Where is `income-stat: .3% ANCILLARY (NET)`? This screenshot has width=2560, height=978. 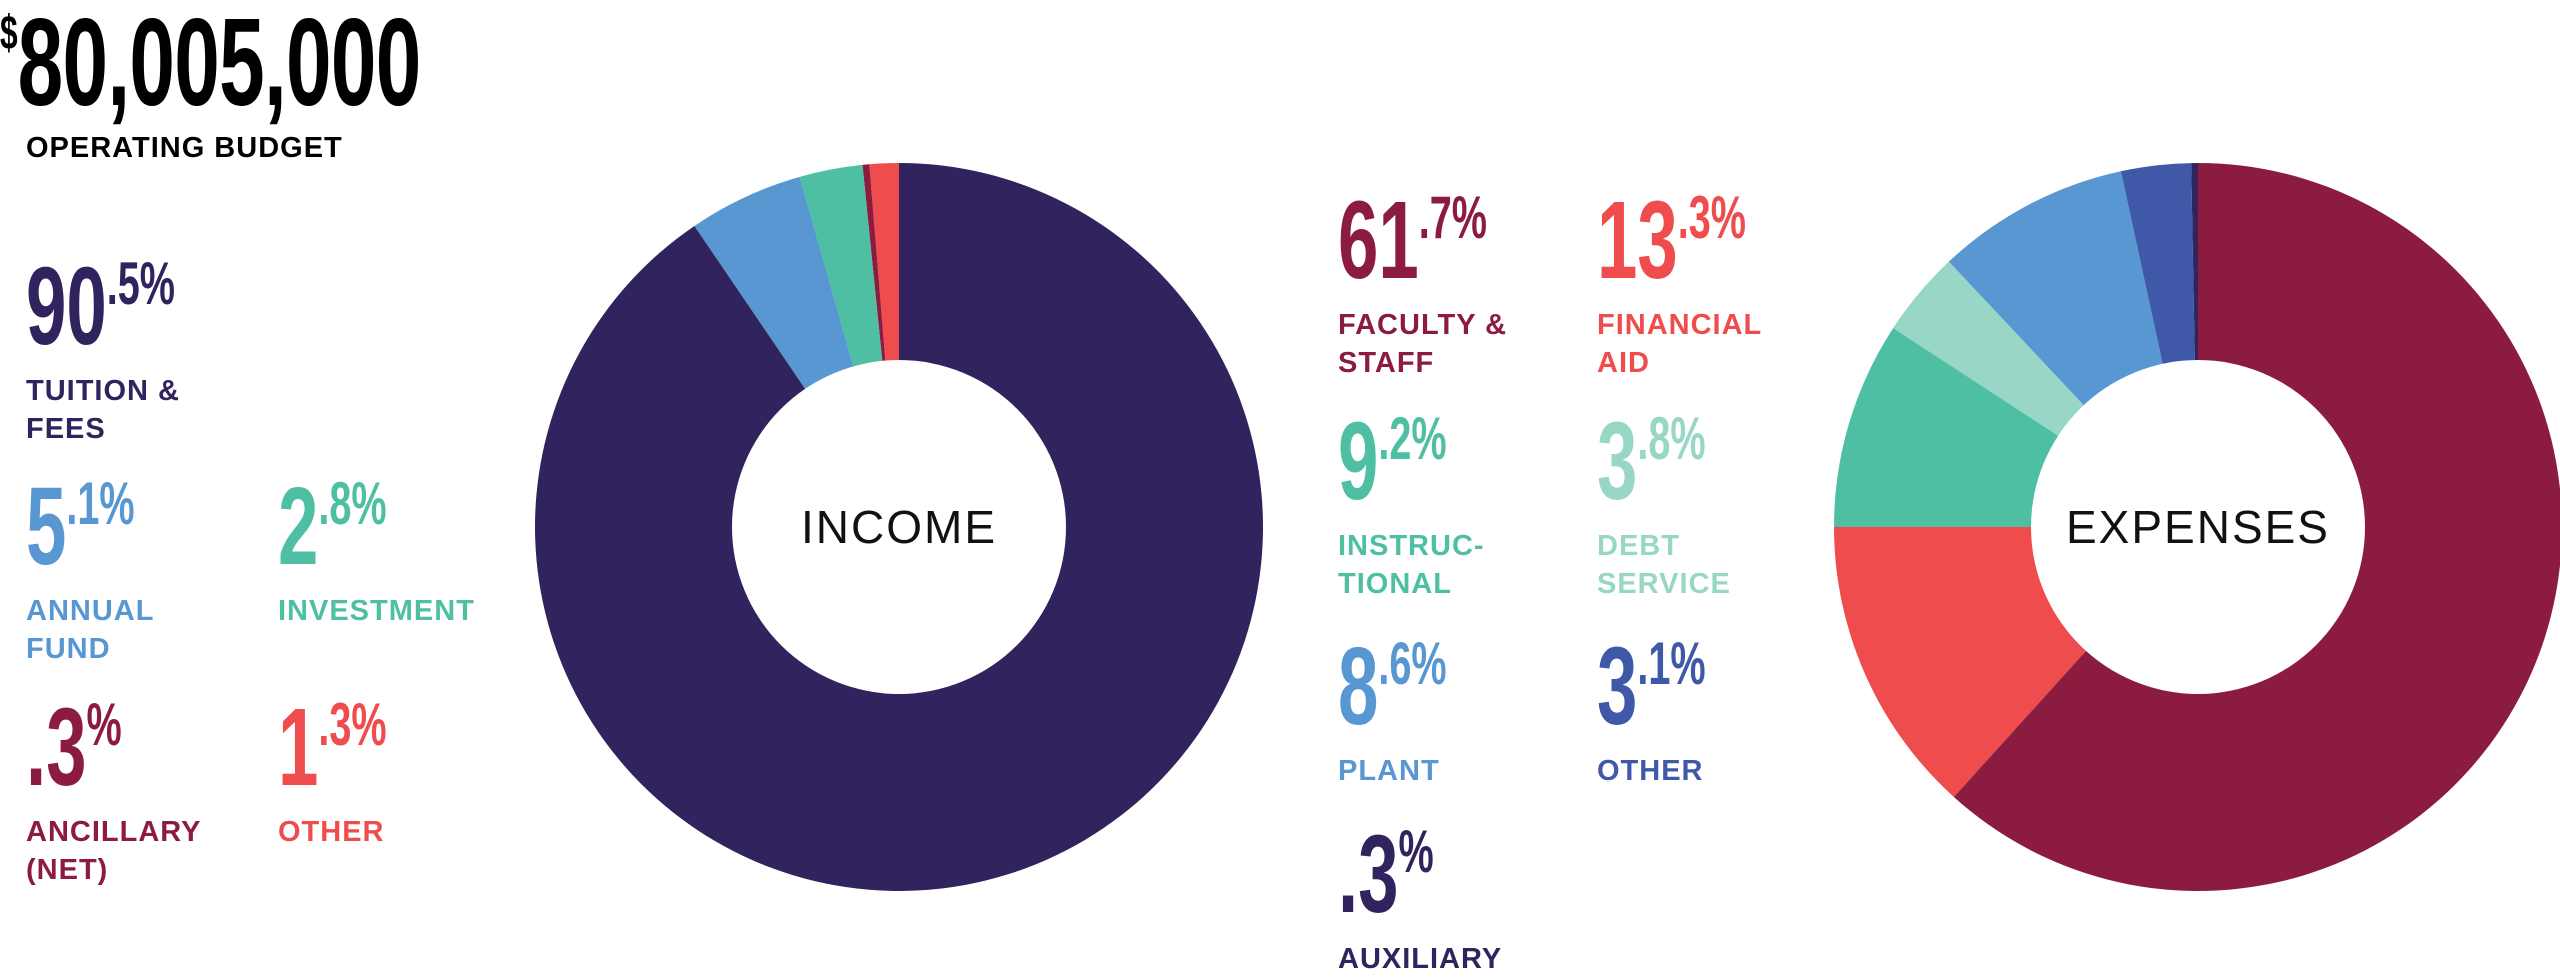
income-stat: .3% ANCILLARY (NET) is located at coordinates (113, 791).